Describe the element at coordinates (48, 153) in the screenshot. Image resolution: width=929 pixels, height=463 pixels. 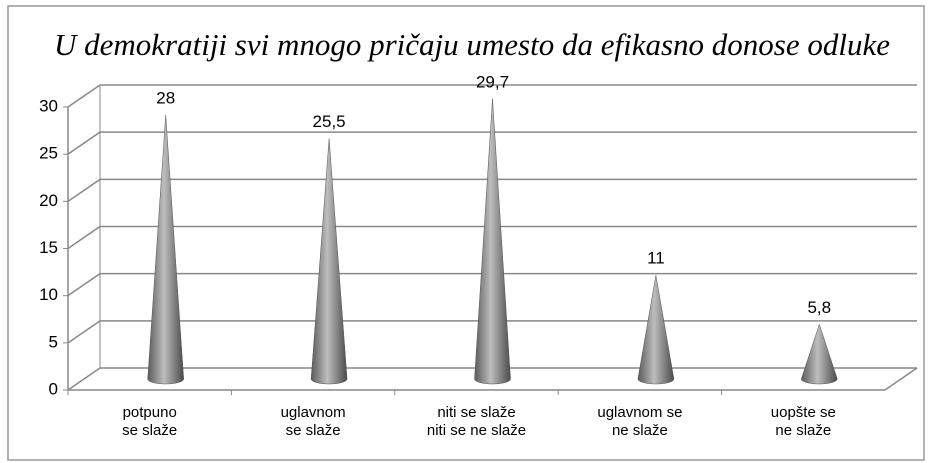
I see `y-tick-label: 25` at that location.